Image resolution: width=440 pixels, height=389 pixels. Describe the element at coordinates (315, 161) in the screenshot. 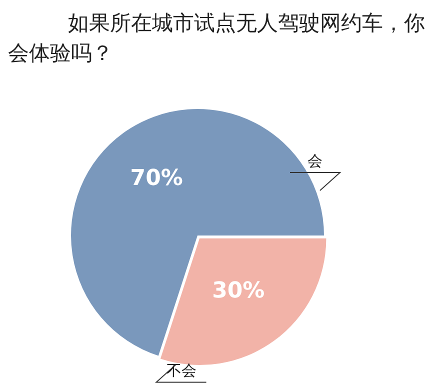

I see `slice-label: 会` at that location.